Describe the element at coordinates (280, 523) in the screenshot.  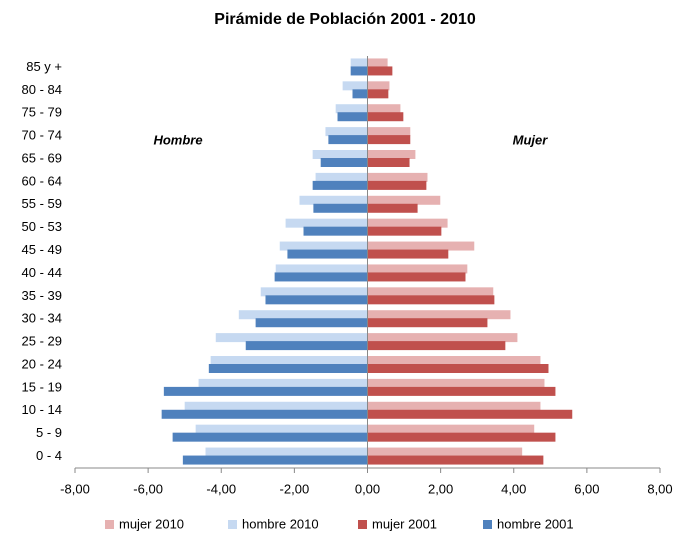
I see `legend-label: hombre 2010` at that location.